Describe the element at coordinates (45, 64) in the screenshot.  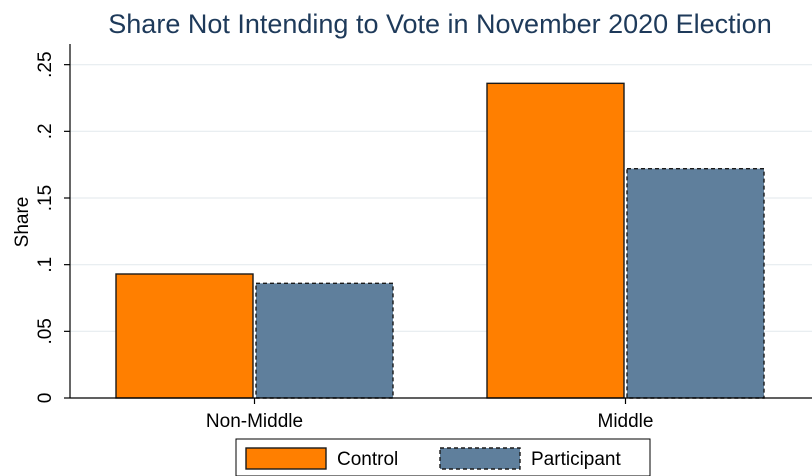
I see `y-tick-label: .25` at that location.